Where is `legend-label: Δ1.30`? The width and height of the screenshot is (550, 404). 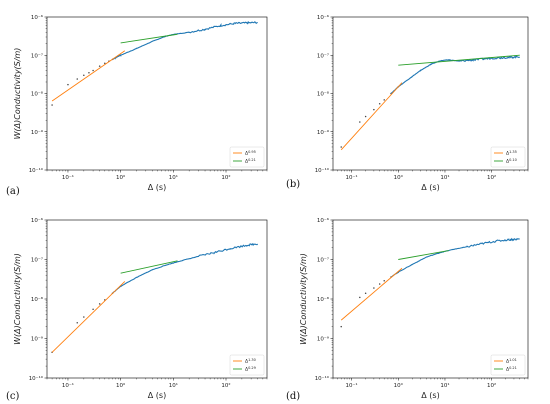 legend-label: Δ1.30 is located at coordinates (250, 361).